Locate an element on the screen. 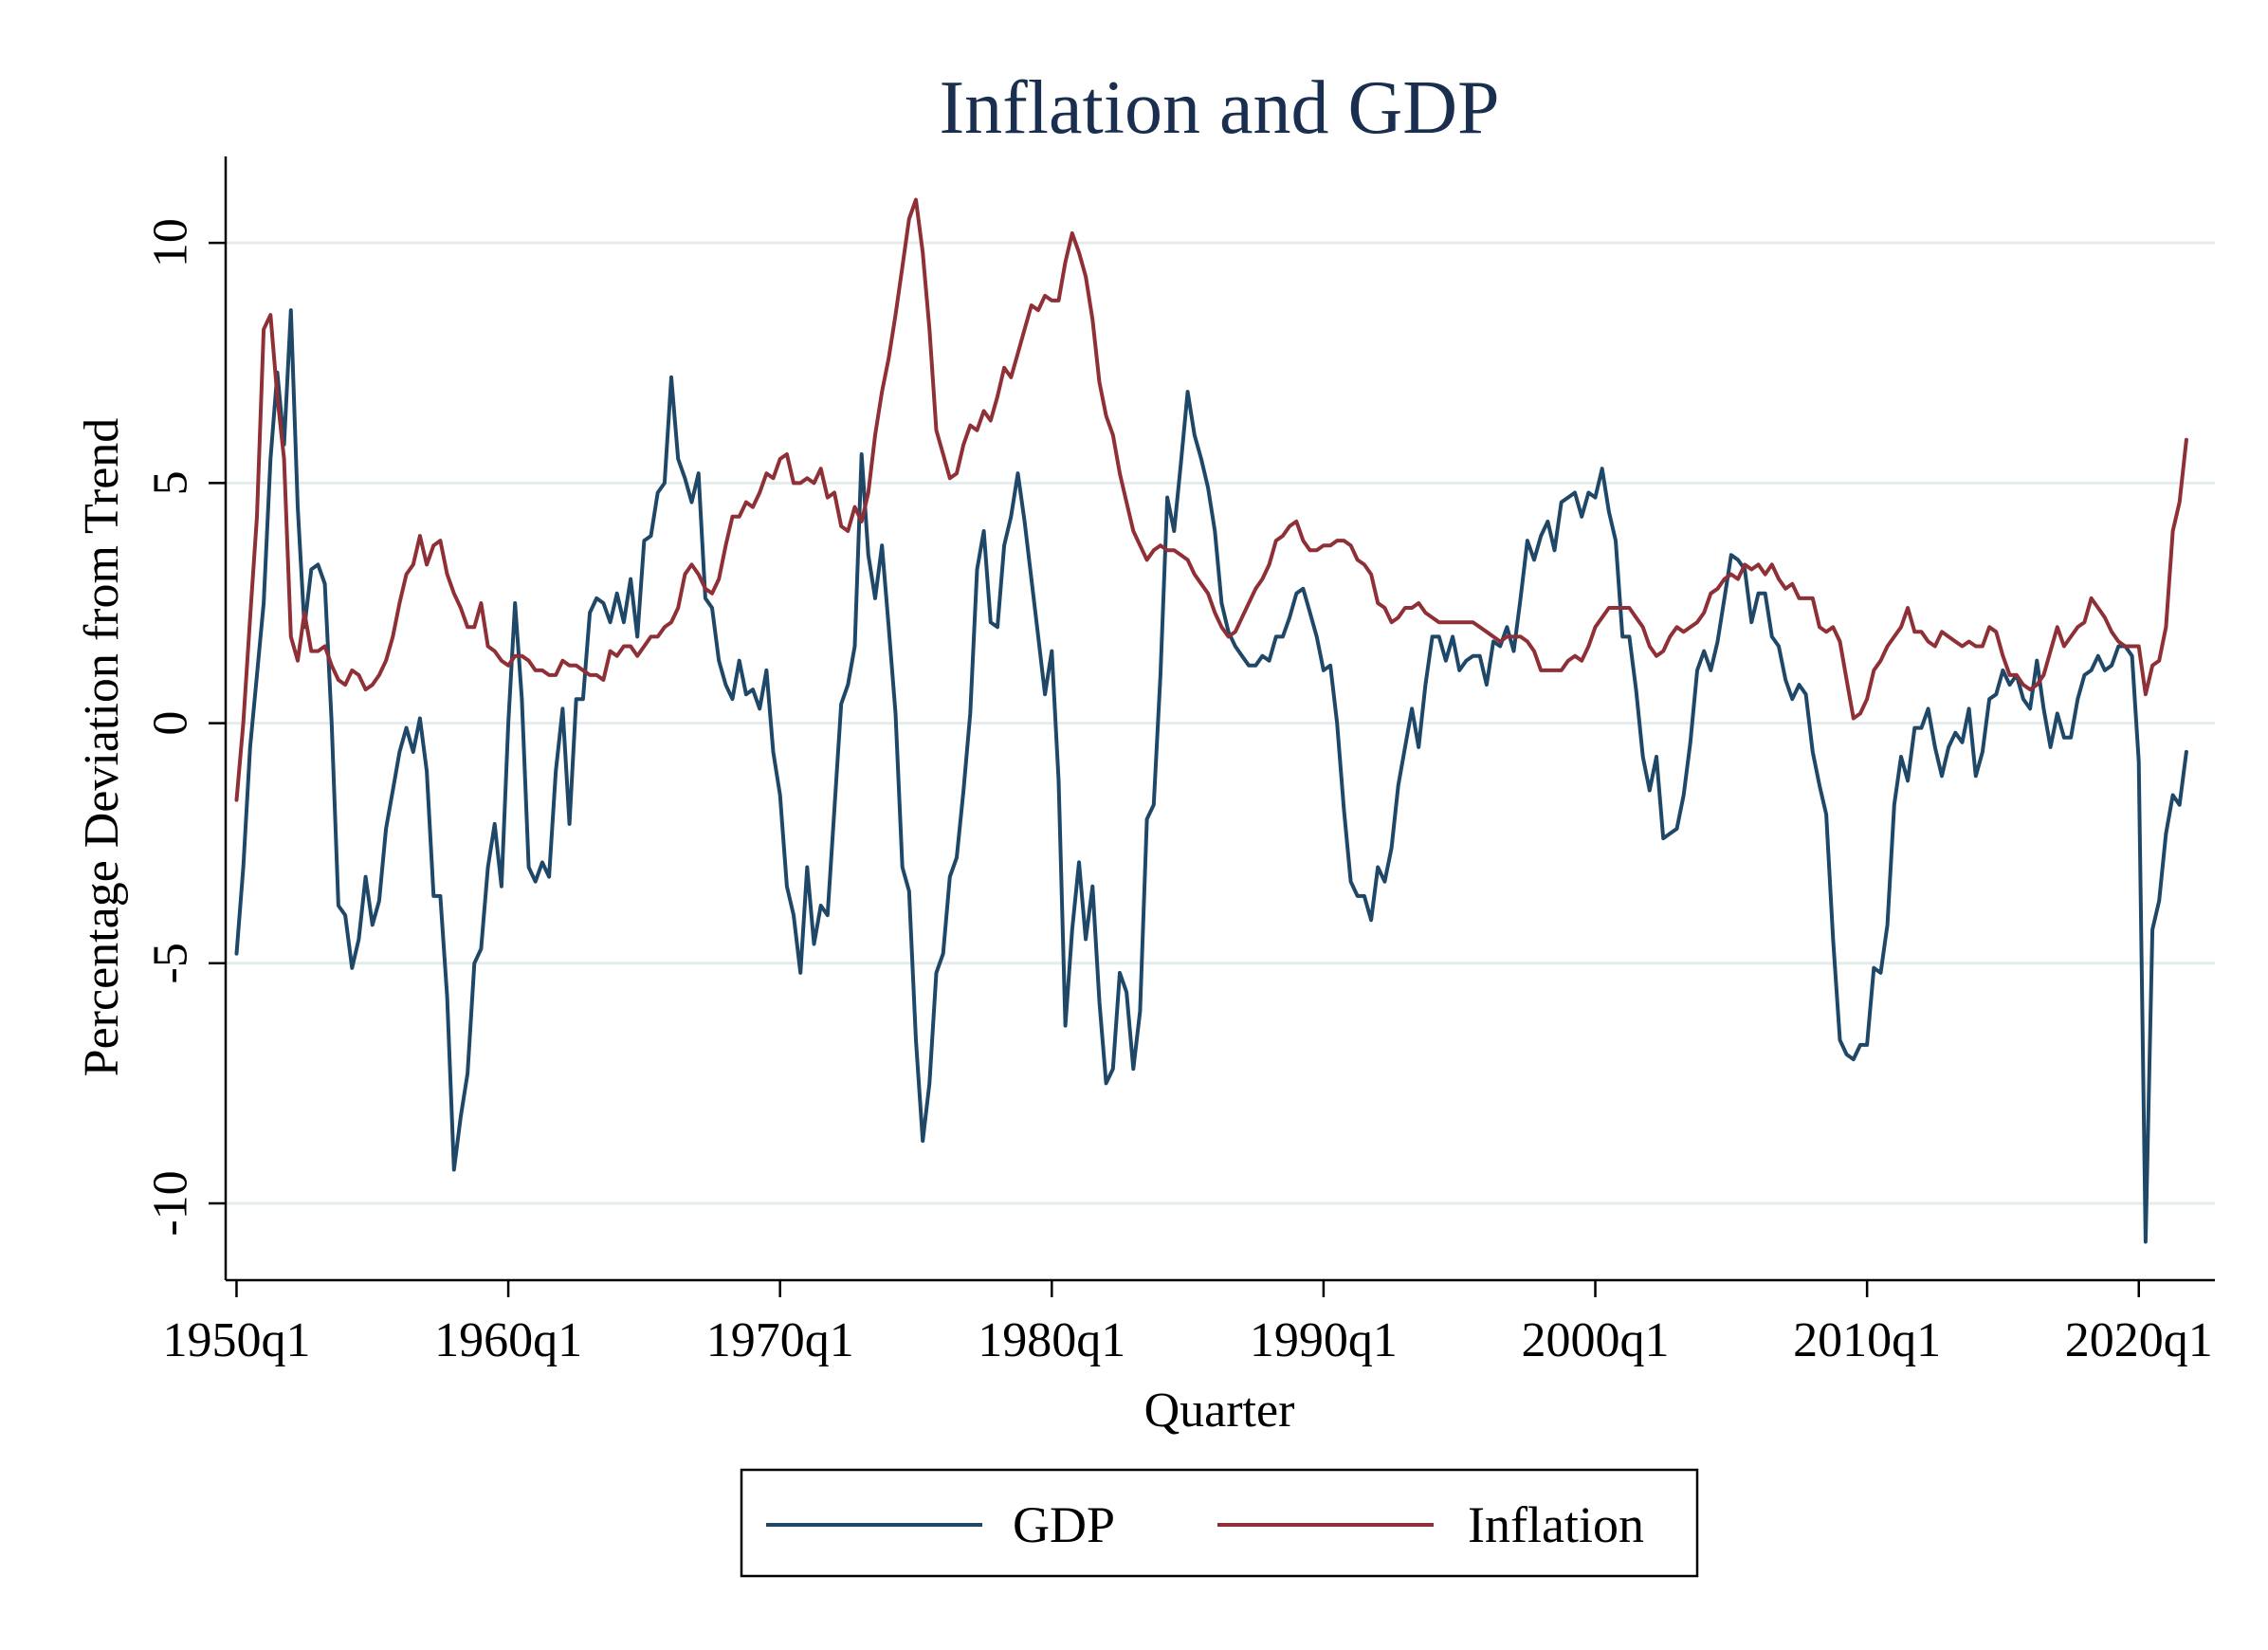 The width and height of the screenshot is (2268, 1650). x-tick-label: 2000q1 is located at coordinates (1596, 1340).